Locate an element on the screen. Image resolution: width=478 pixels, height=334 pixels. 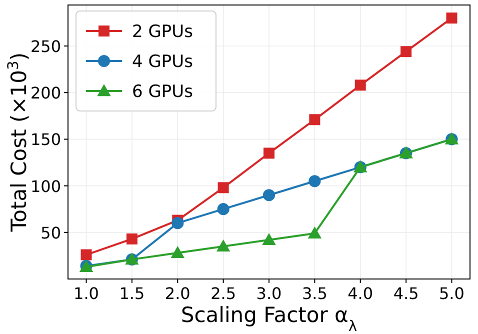
x-tick-label: 1.0 is located at coordinates (86, 293).